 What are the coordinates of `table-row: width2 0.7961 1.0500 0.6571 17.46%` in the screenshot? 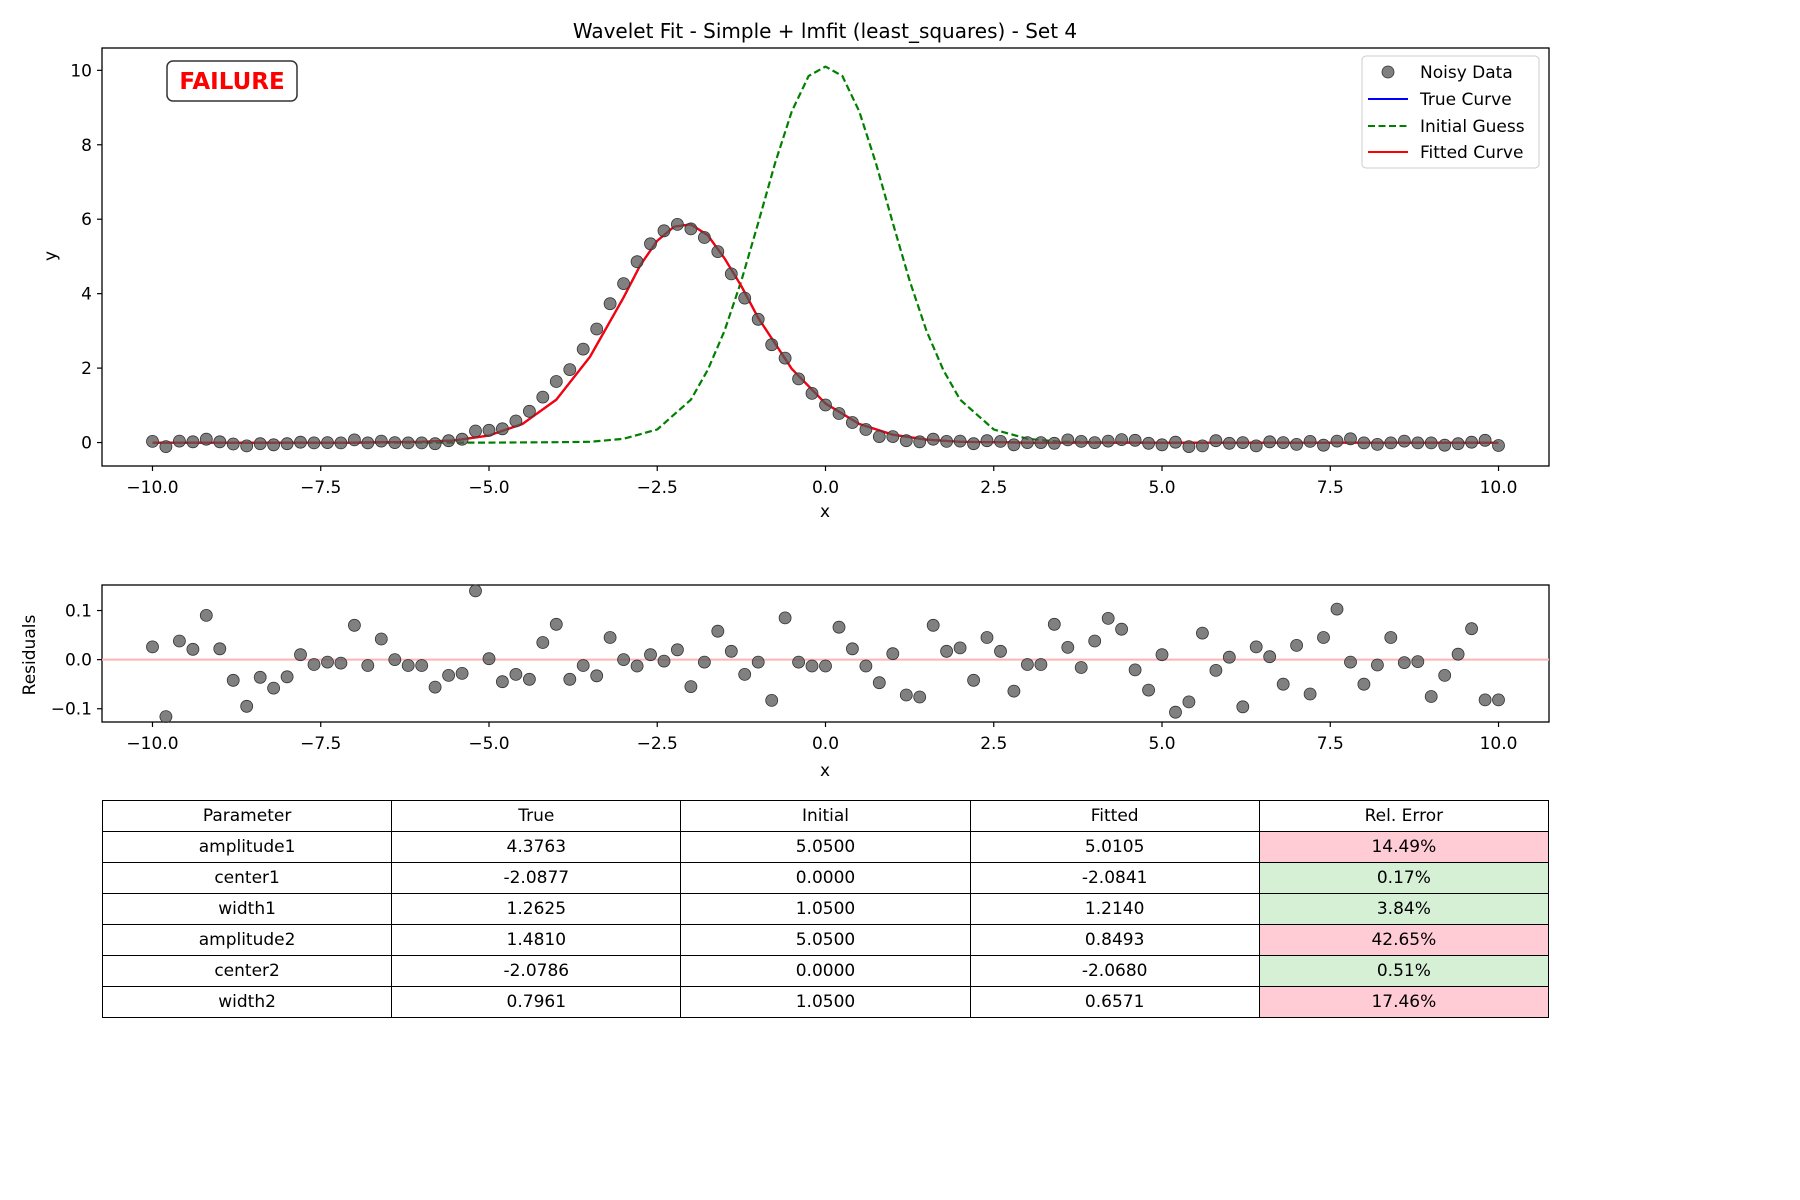 It's located at (825, 1002).